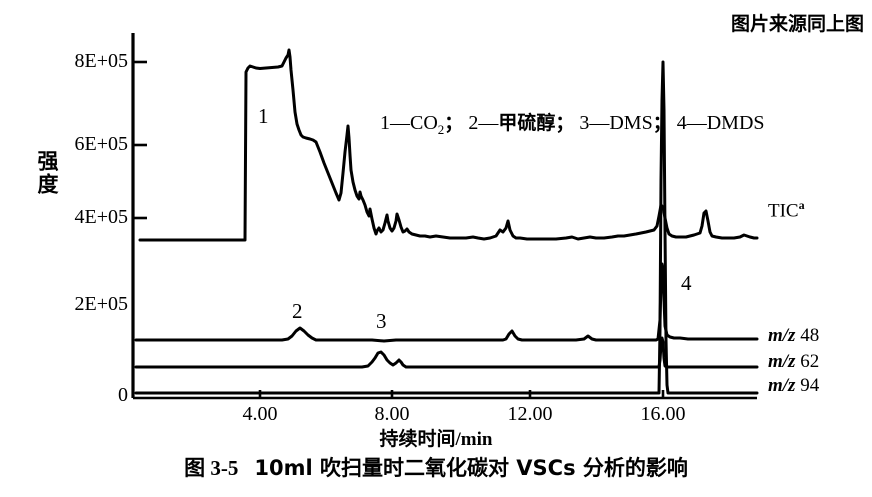 This screenshot has width=872, height=497. What do you see at coordinates (297, 311) in the screenshot?
I see `peak-annotation-2: 2` at bounding box center [297, 311].